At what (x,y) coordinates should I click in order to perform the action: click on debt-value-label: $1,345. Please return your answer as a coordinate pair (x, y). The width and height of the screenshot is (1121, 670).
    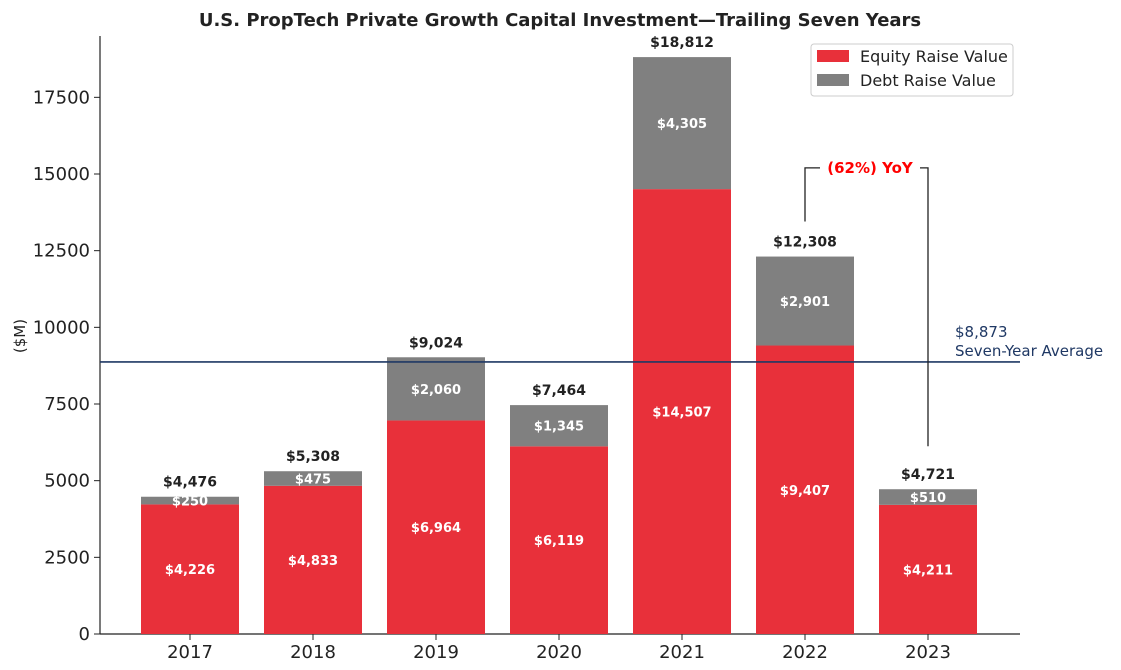
    Looking at the image, I should click on (559, 427).